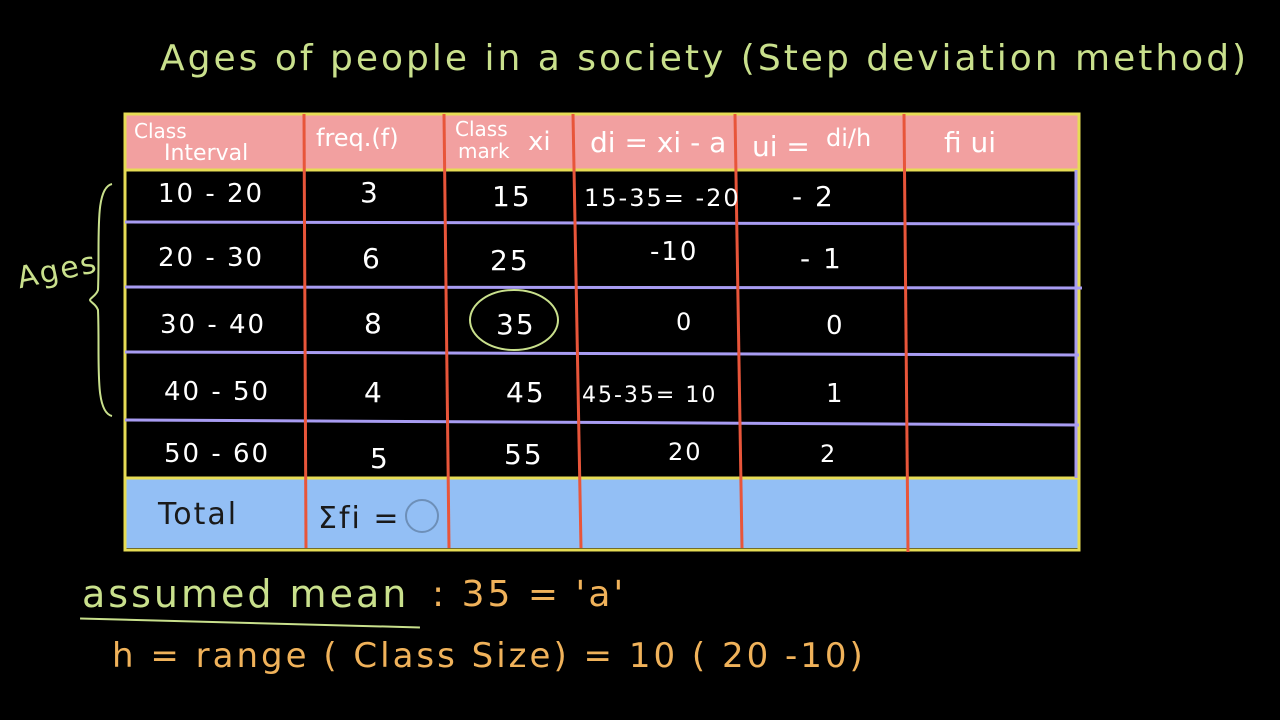 This screenshot has width=1280, height=720. What do you see at coordinates (685, 452) in the screenshot?
I see `cell-deviation: 20` at bounding box center [685, 452].